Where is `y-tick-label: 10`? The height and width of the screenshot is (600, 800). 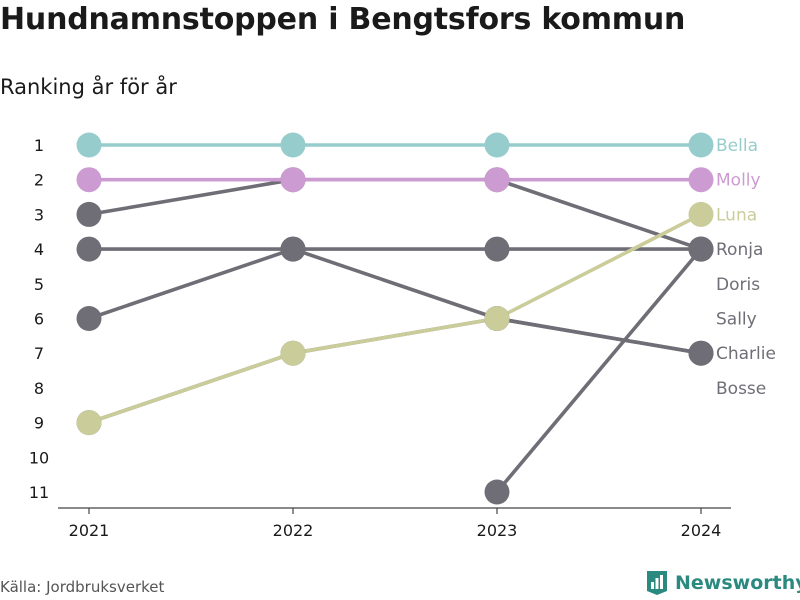 y-tick-label: 10 is located at coordinates (39, 457).